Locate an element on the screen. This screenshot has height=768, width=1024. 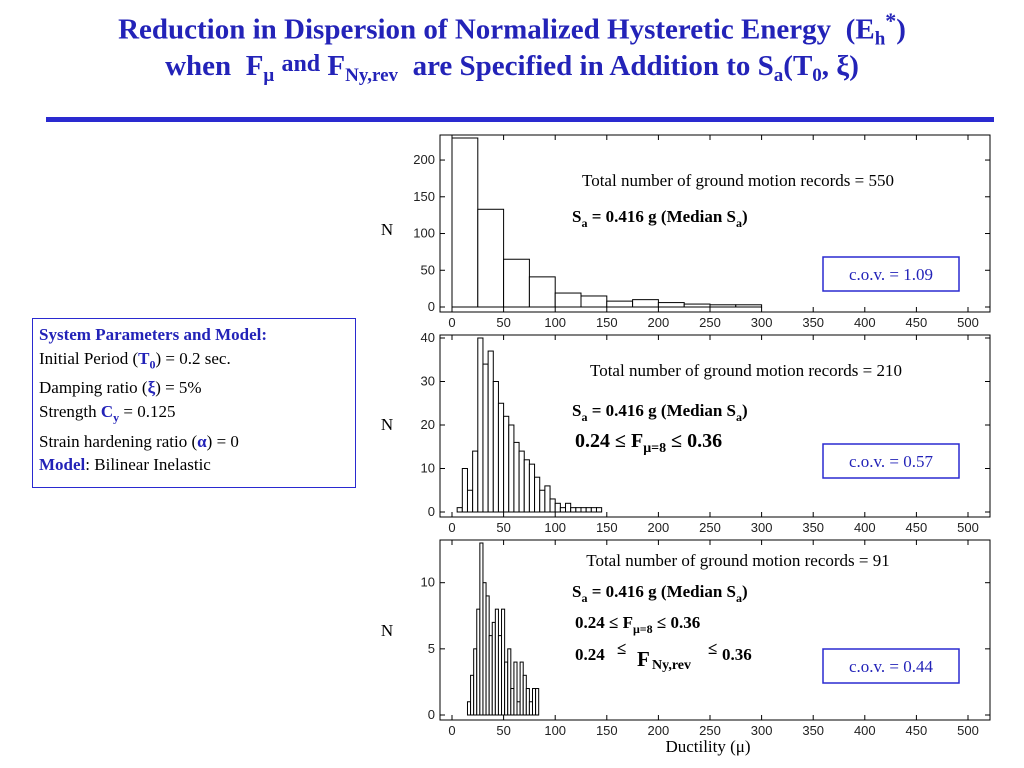
title-paren-close: ) is located at coordinates (901, 29).